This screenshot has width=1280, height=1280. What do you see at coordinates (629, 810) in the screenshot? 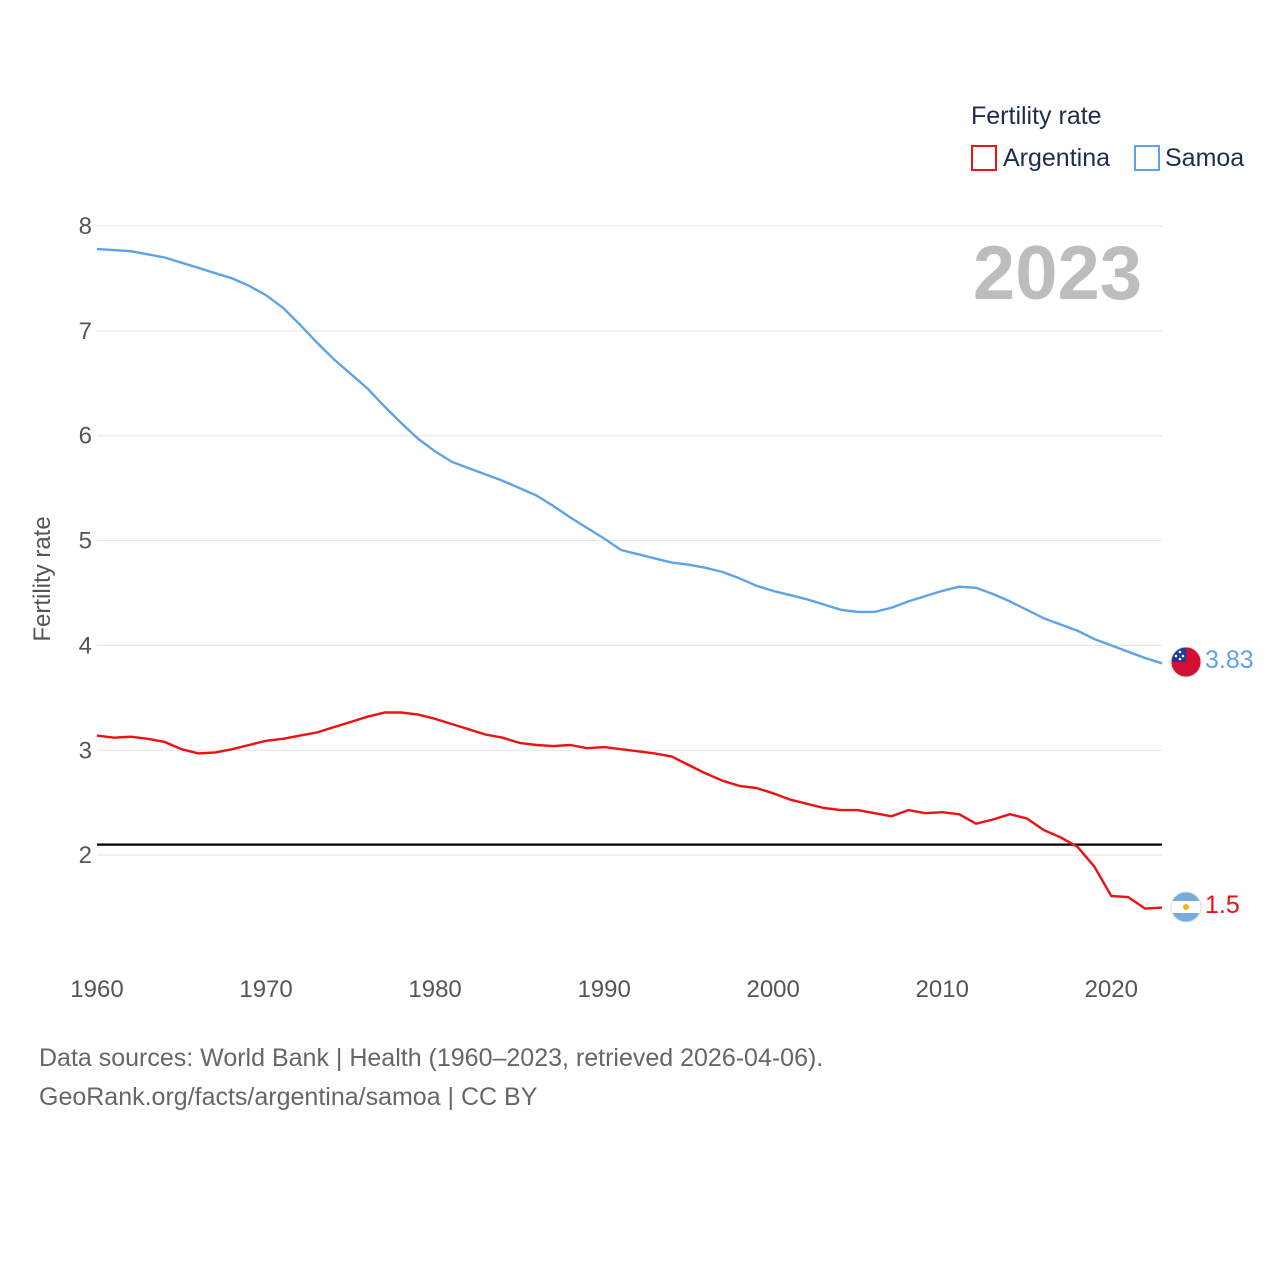
I see `series-line-argentina` at bounding box center [629, 810].